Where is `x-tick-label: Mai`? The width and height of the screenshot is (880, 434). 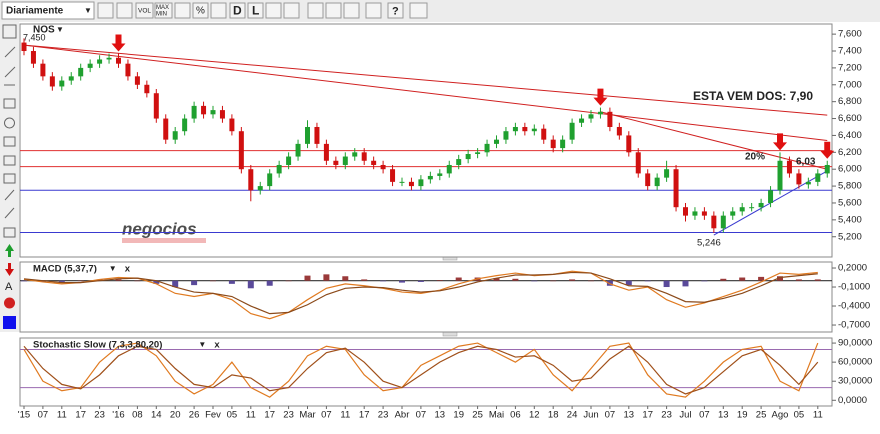 x-tick-label: Mai is located at coordinates (496, 415).